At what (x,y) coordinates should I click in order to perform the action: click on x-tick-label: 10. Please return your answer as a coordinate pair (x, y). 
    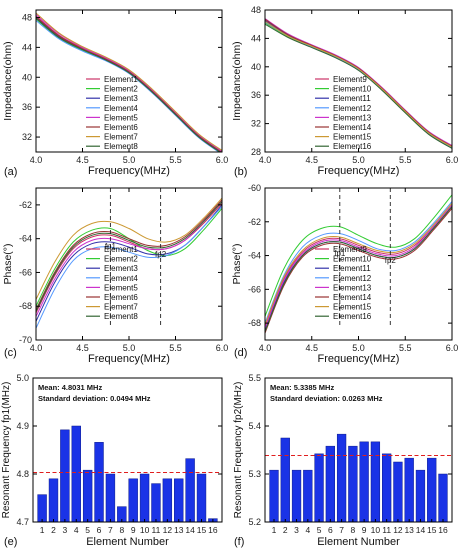
    Looking at the image, I should click on (145, 530).